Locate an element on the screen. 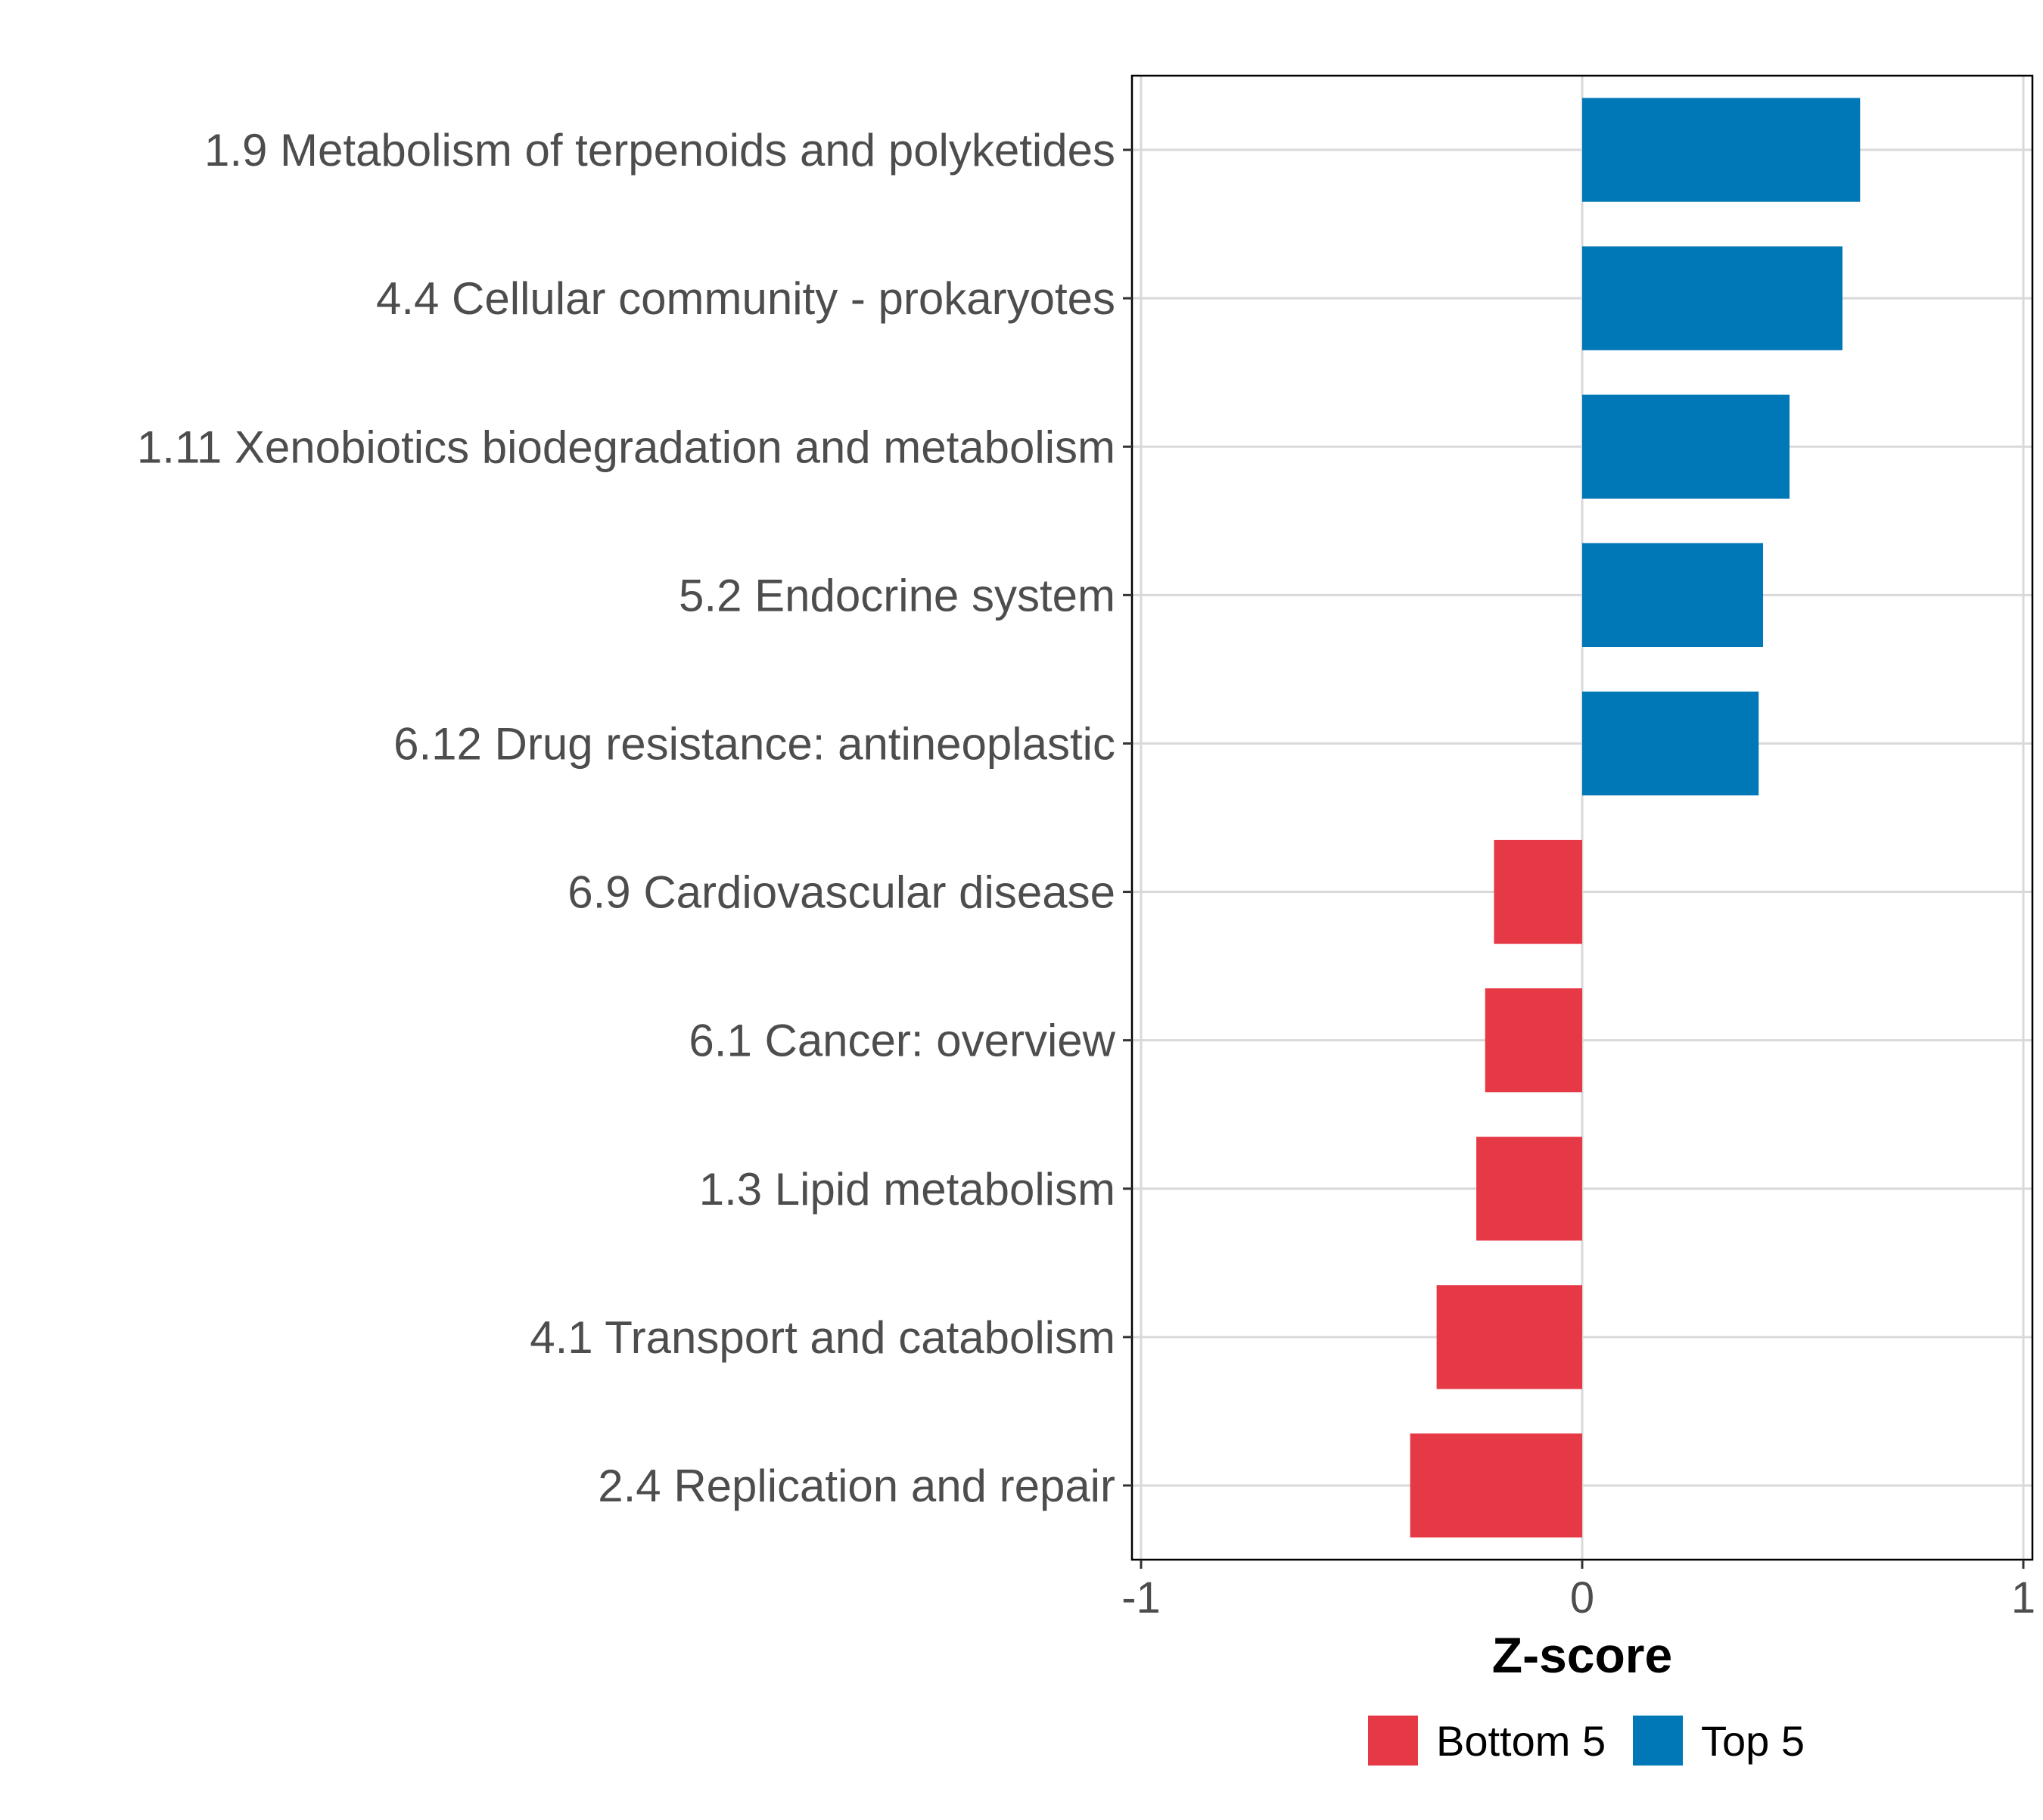 This screenshot has height=1820, width=2043. y-tick-label: 6.9 Cardiovascular disease is located at coordinates (842, 892).